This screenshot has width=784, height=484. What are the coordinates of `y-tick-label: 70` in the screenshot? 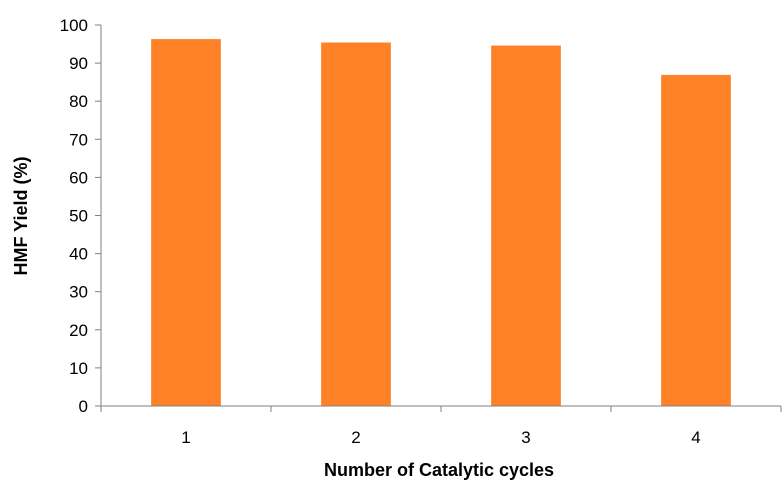 It's located at (78, 139).